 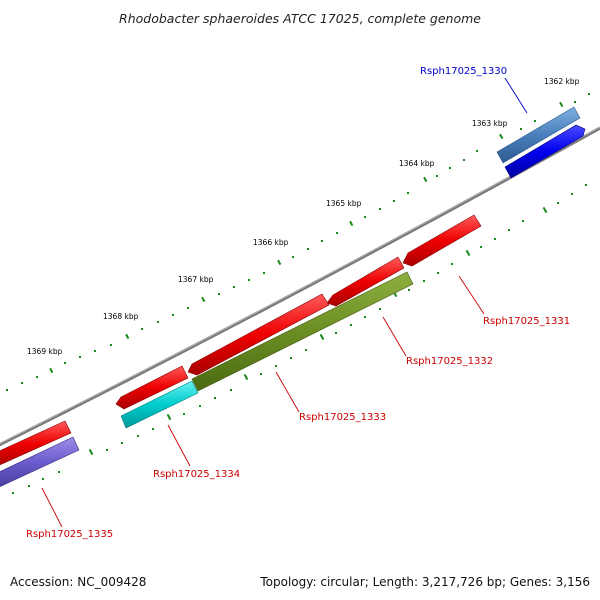 I want to click on gene-label-1334: Rsph17025_1334, so click(x=196, y=474).